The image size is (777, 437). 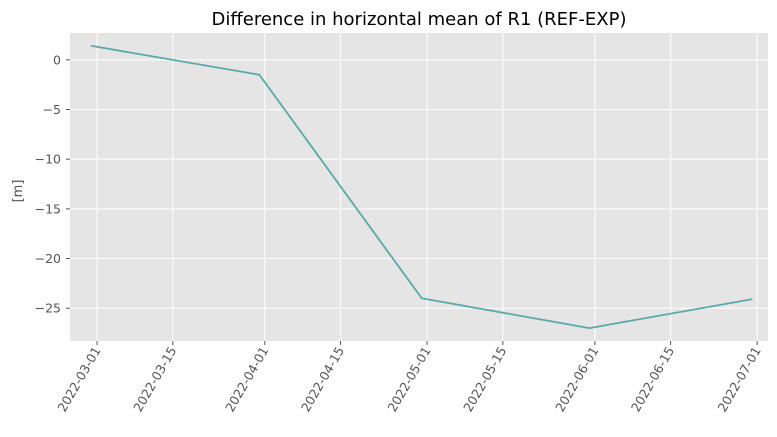 I want to click on x-tick-label: 2022-06-15, so click(x=652, y=379).